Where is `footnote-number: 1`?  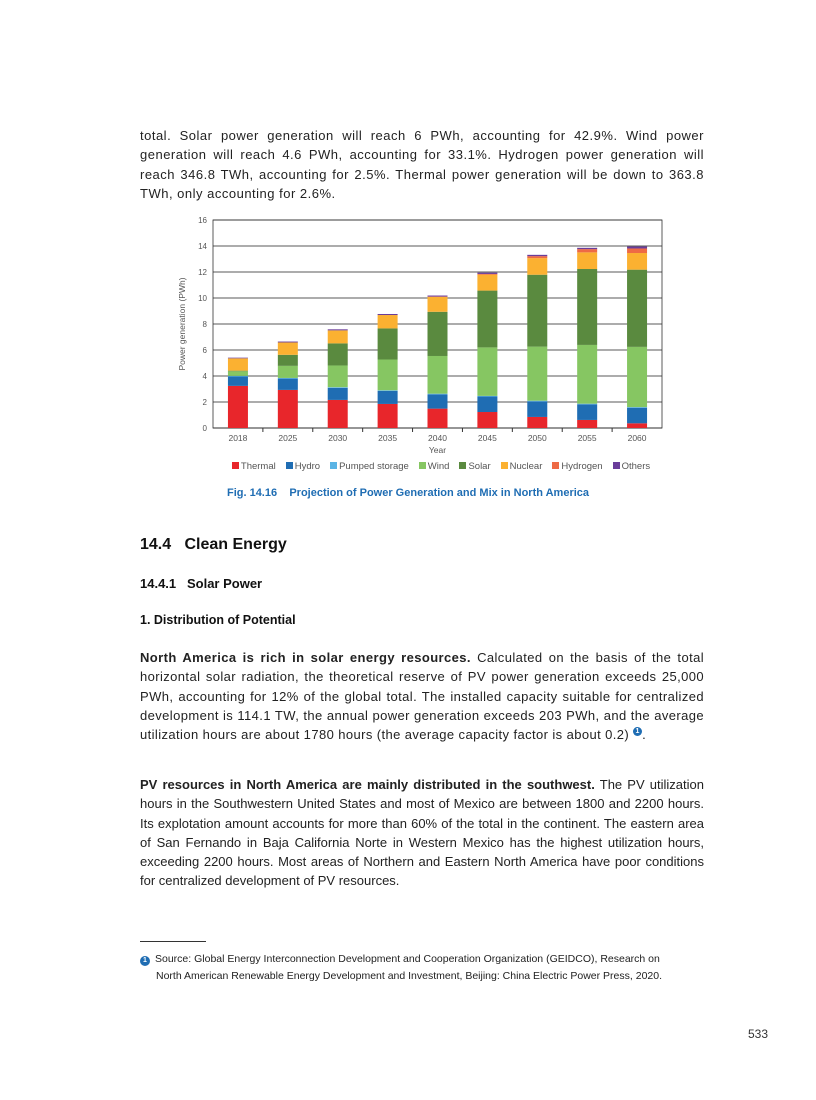 footnote-number: 1 is located at coordinates (145, 961).